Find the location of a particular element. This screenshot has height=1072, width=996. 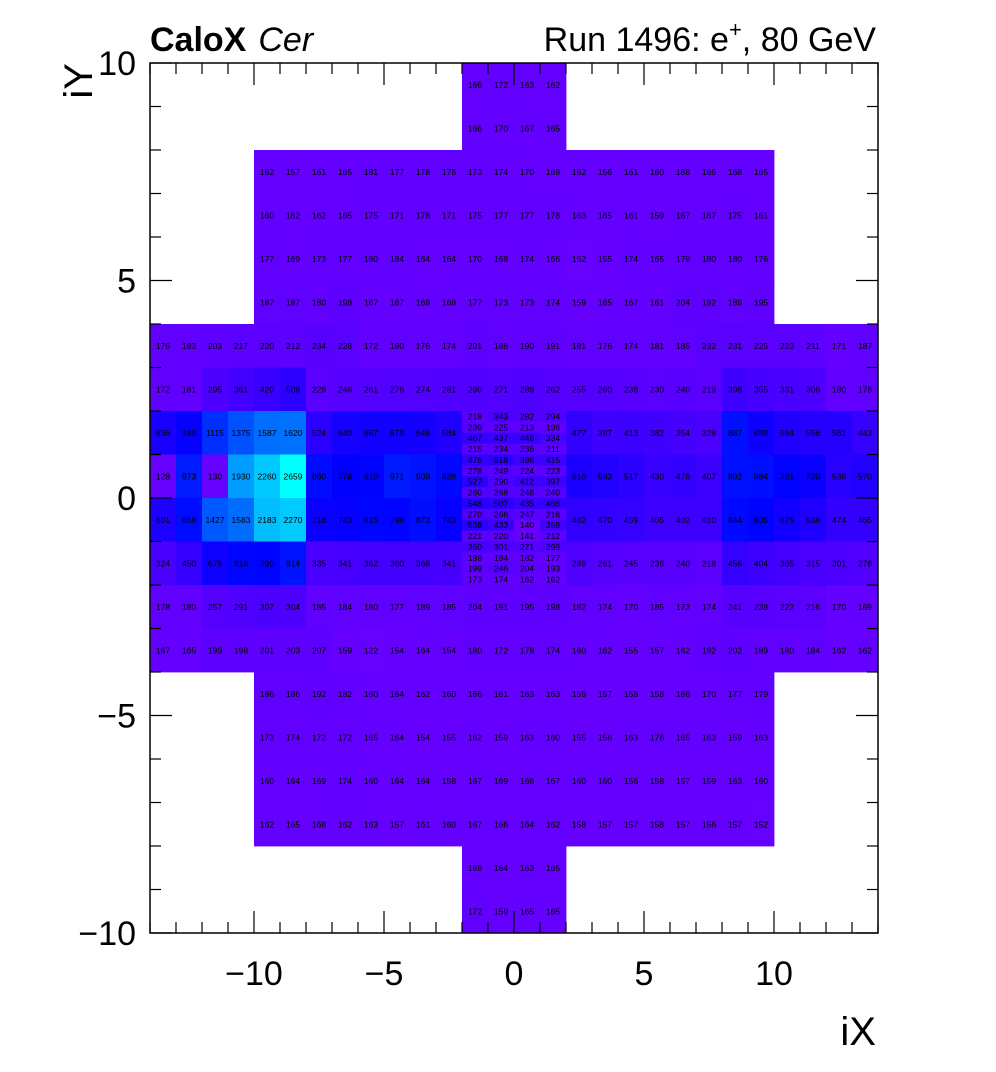

cell-value-label: 334 is located at coordinates (553, 438).